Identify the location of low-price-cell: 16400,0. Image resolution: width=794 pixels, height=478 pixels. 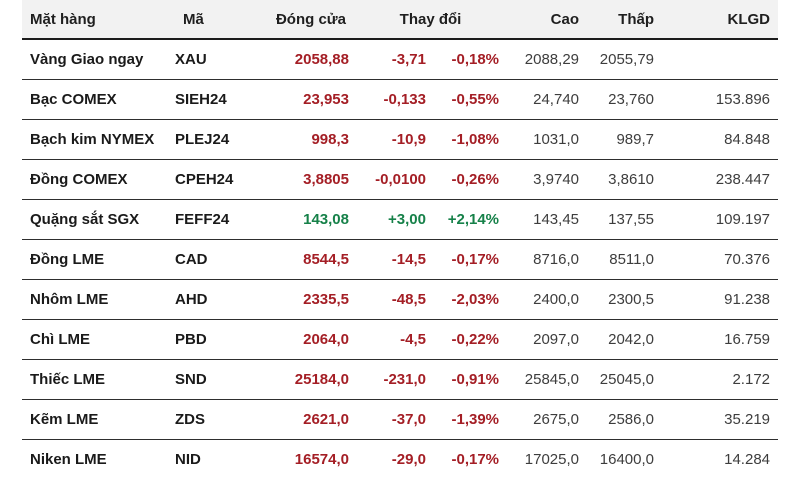
(625, 458).